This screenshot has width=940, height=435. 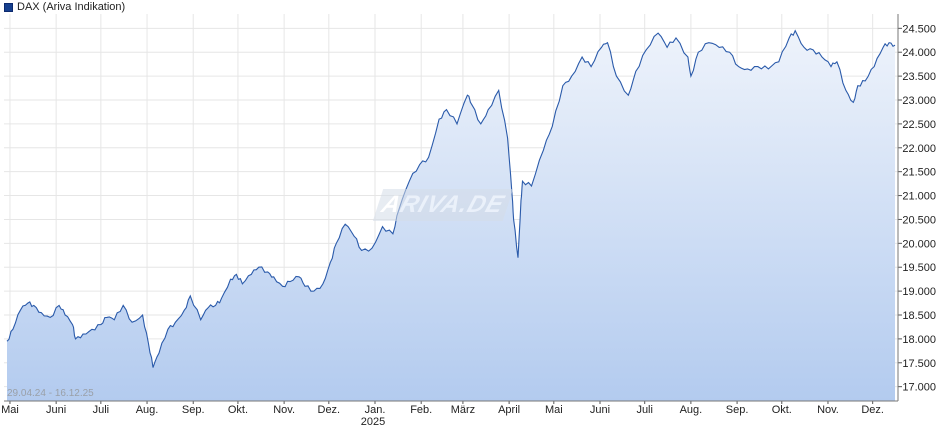 What do you see at coordinates (919, 173) in the screenshot?
I see `y-tick-label: 21.500` at bounding box center [919, 173].